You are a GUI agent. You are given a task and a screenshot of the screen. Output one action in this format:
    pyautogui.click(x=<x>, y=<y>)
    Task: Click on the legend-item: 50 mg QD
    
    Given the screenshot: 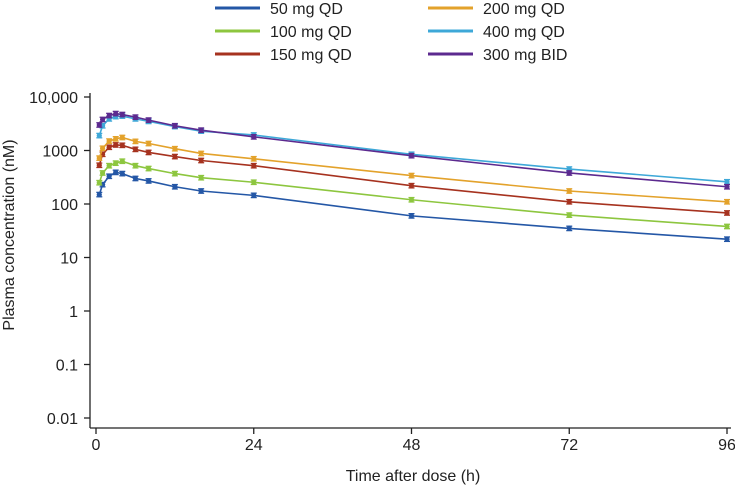 What is the action you would take?
    pyautogui.click(x=279, y=9)
    